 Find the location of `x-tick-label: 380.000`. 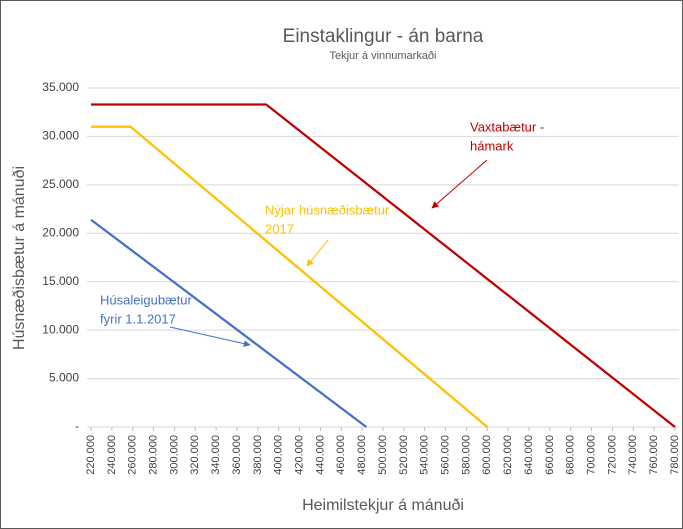

x-tick-label: 380.000 is located at coordinates (258, 455).